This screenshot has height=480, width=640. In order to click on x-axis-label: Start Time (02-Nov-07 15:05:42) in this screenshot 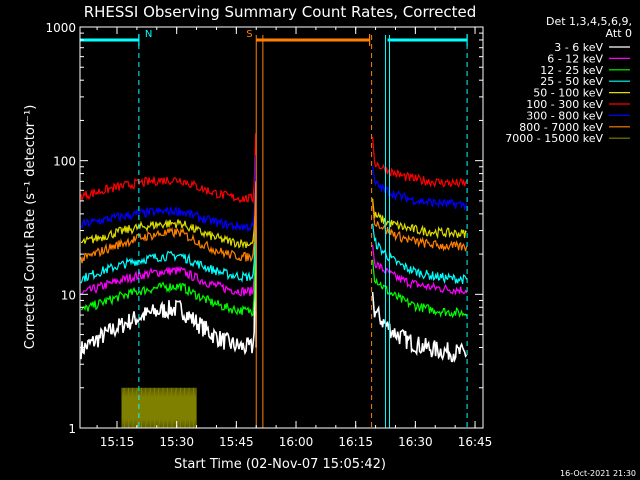, I will do `click(280, 464)`.